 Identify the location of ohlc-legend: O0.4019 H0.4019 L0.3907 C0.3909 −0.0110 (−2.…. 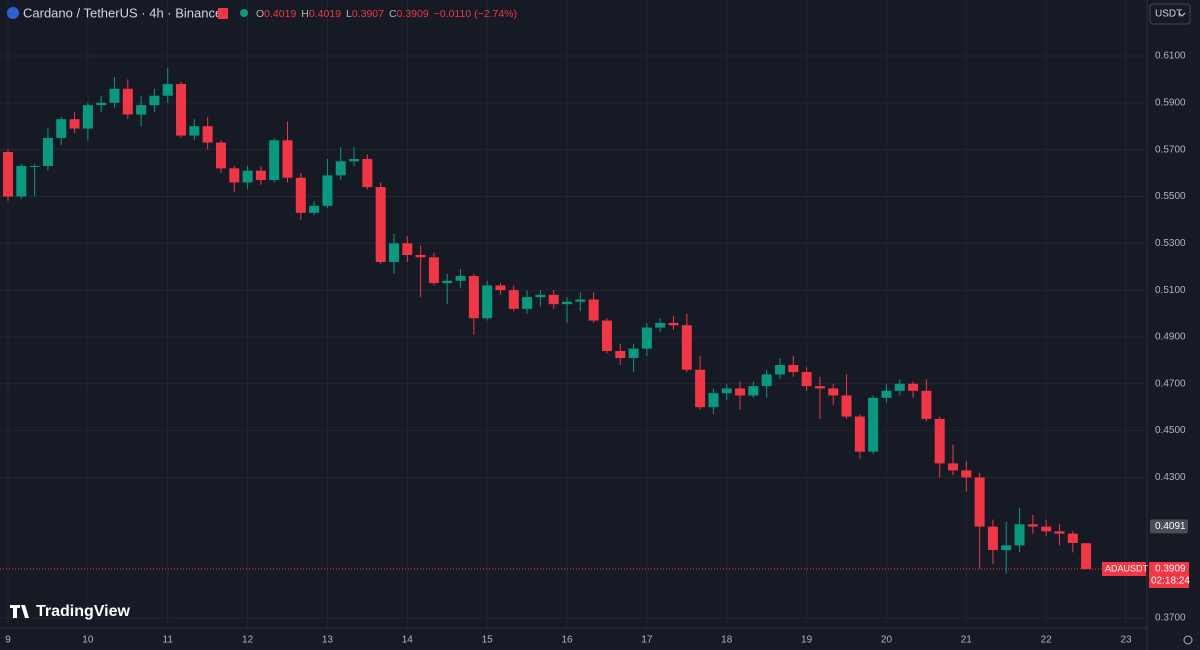
(386, 14).